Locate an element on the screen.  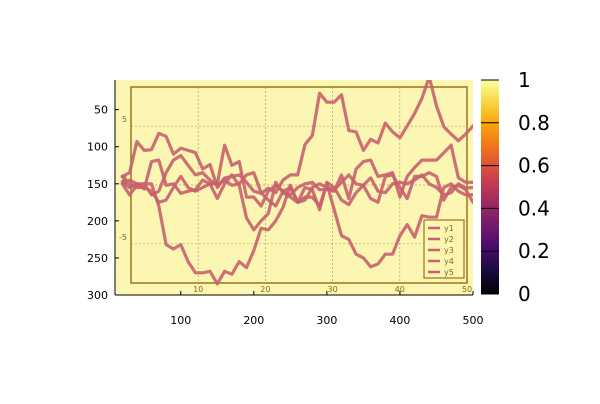
legend-label-y2: y2 is located at coordinates (449, 239).